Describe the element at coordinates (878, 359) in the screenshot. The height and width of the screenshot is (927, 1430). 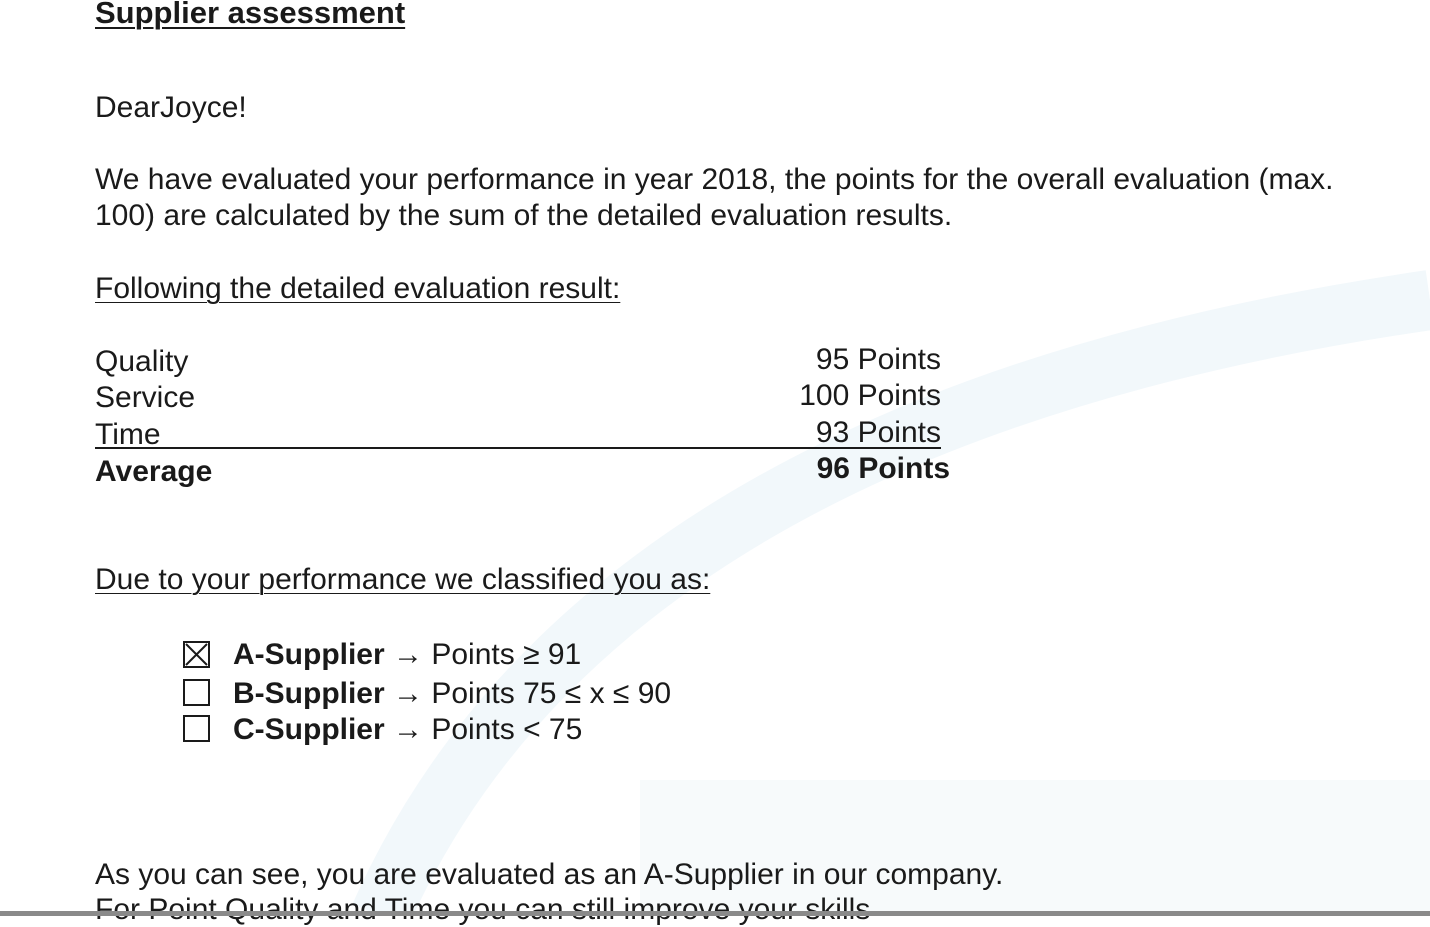
I see `result-value-quality: 95 Points` at that location.